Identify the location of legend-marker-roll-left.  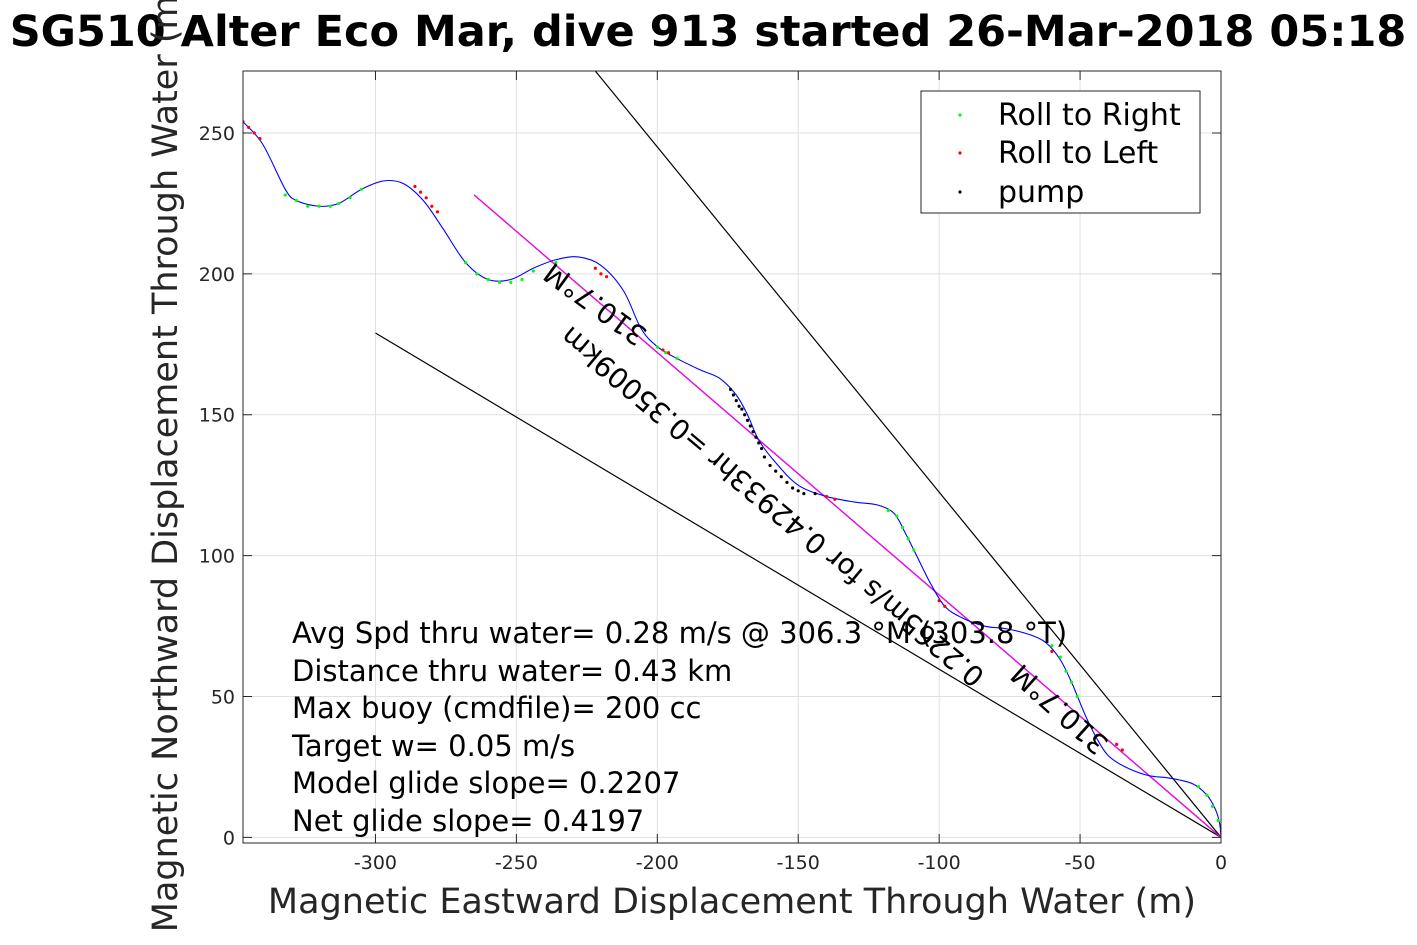
(960, 153).